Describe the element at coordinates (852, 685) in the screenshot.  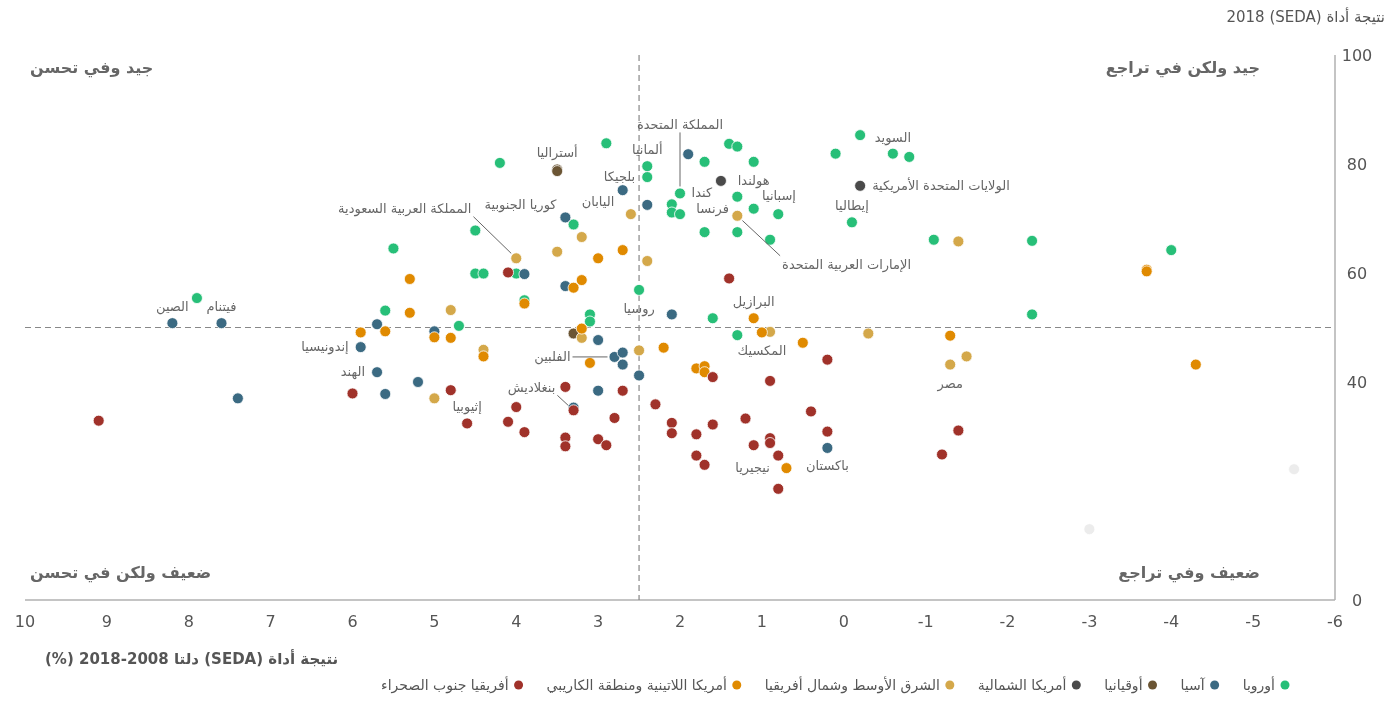
I see `legend-label: الشرق الأوسط وشمال أفريقيا` at that location.